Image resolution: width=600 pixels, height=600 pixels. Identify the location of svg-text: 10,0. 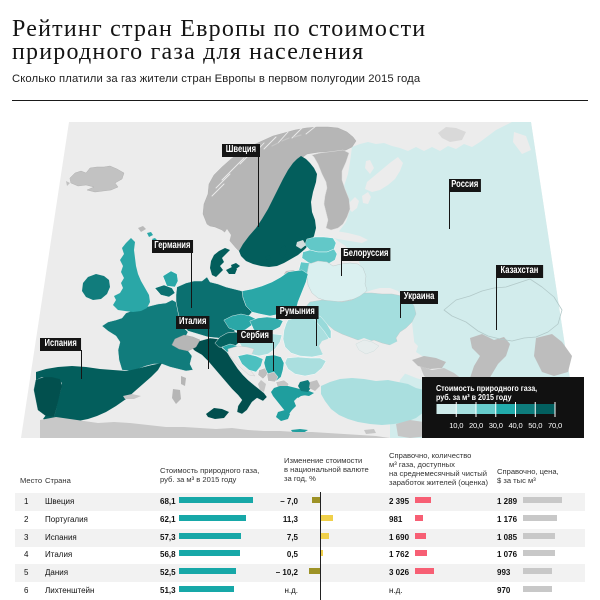
(456, 425).